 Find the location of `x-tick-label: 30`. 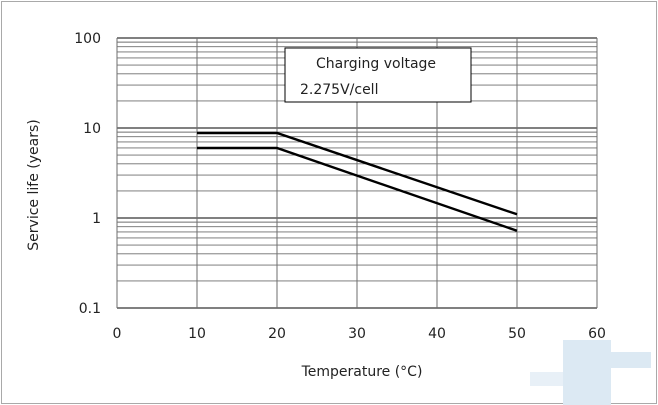

x-tick-label: 30 is located at coordinates (357, 334).